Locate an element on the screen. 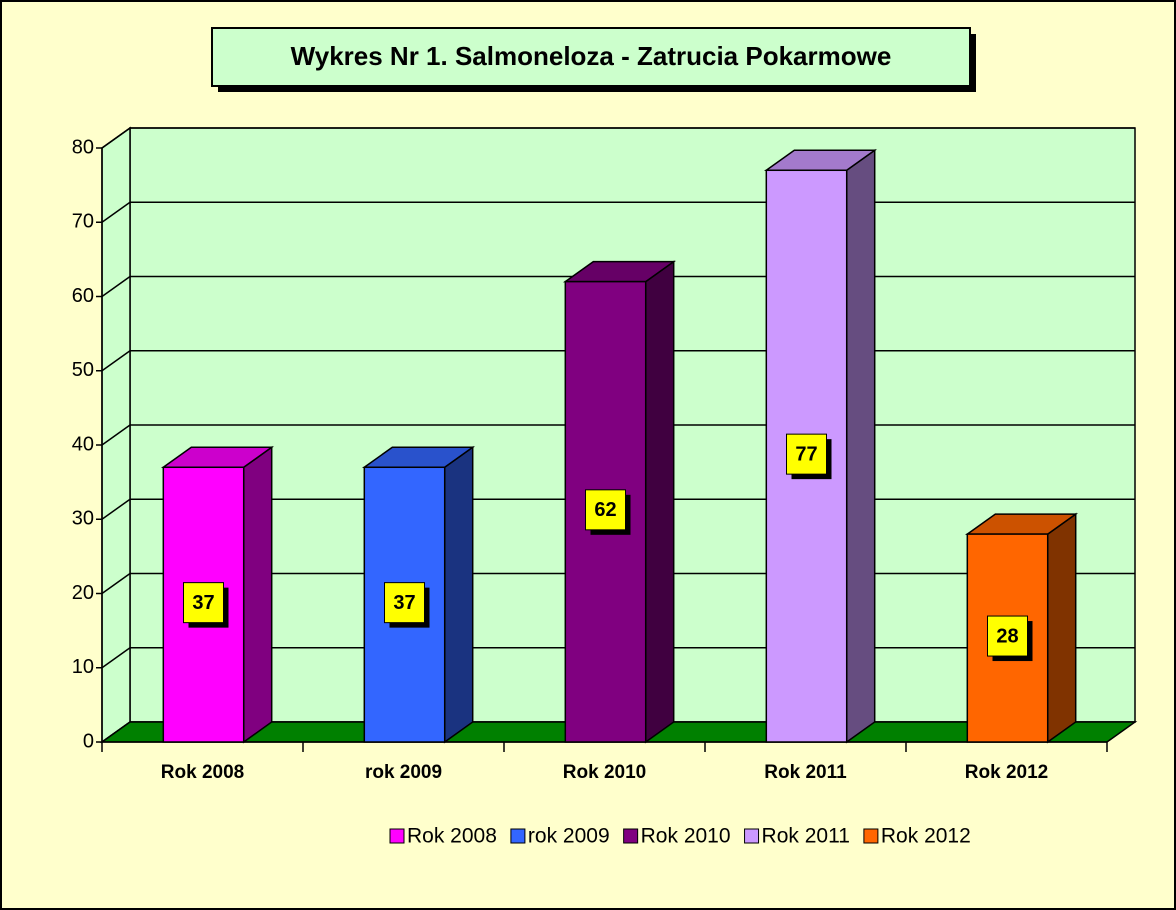 Image resolution: width=1176 pixels, height=910 pixels. data-label: 77 is located at coordinates (806, 454).